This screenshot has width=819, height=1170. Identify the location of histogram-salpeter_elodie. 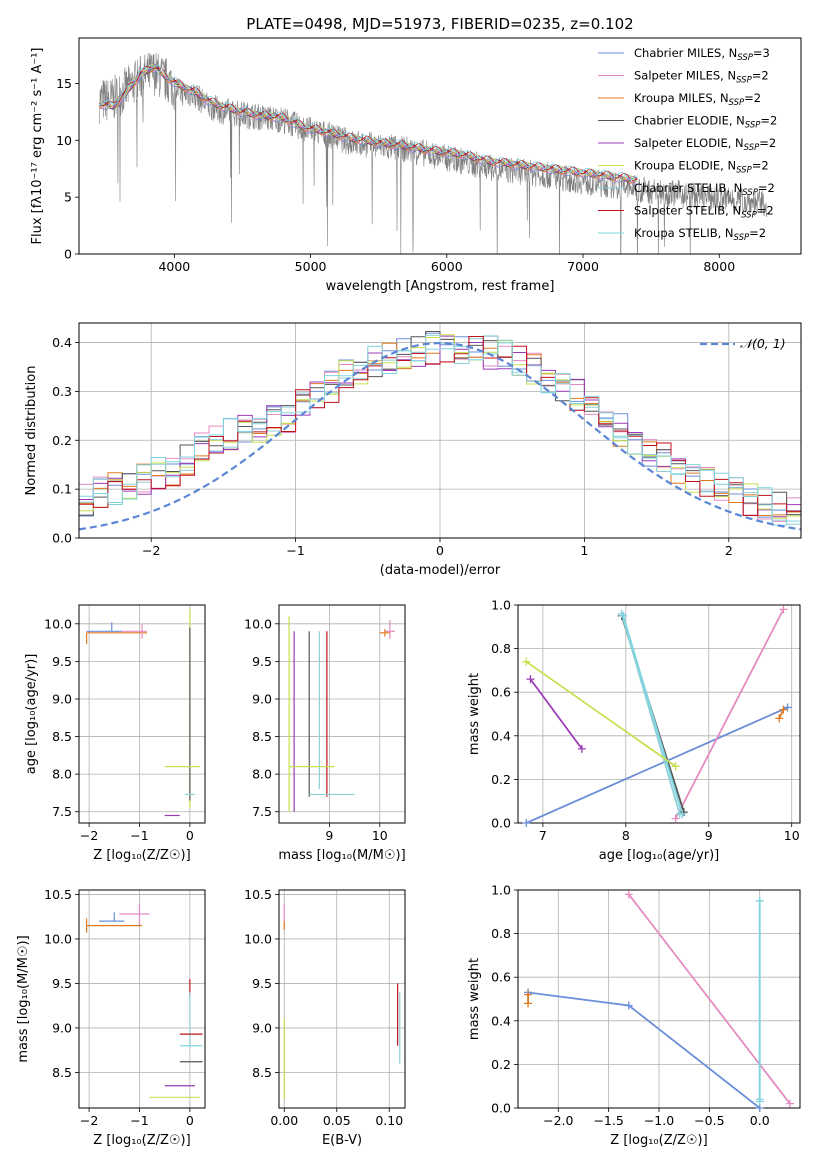
(440, 426).